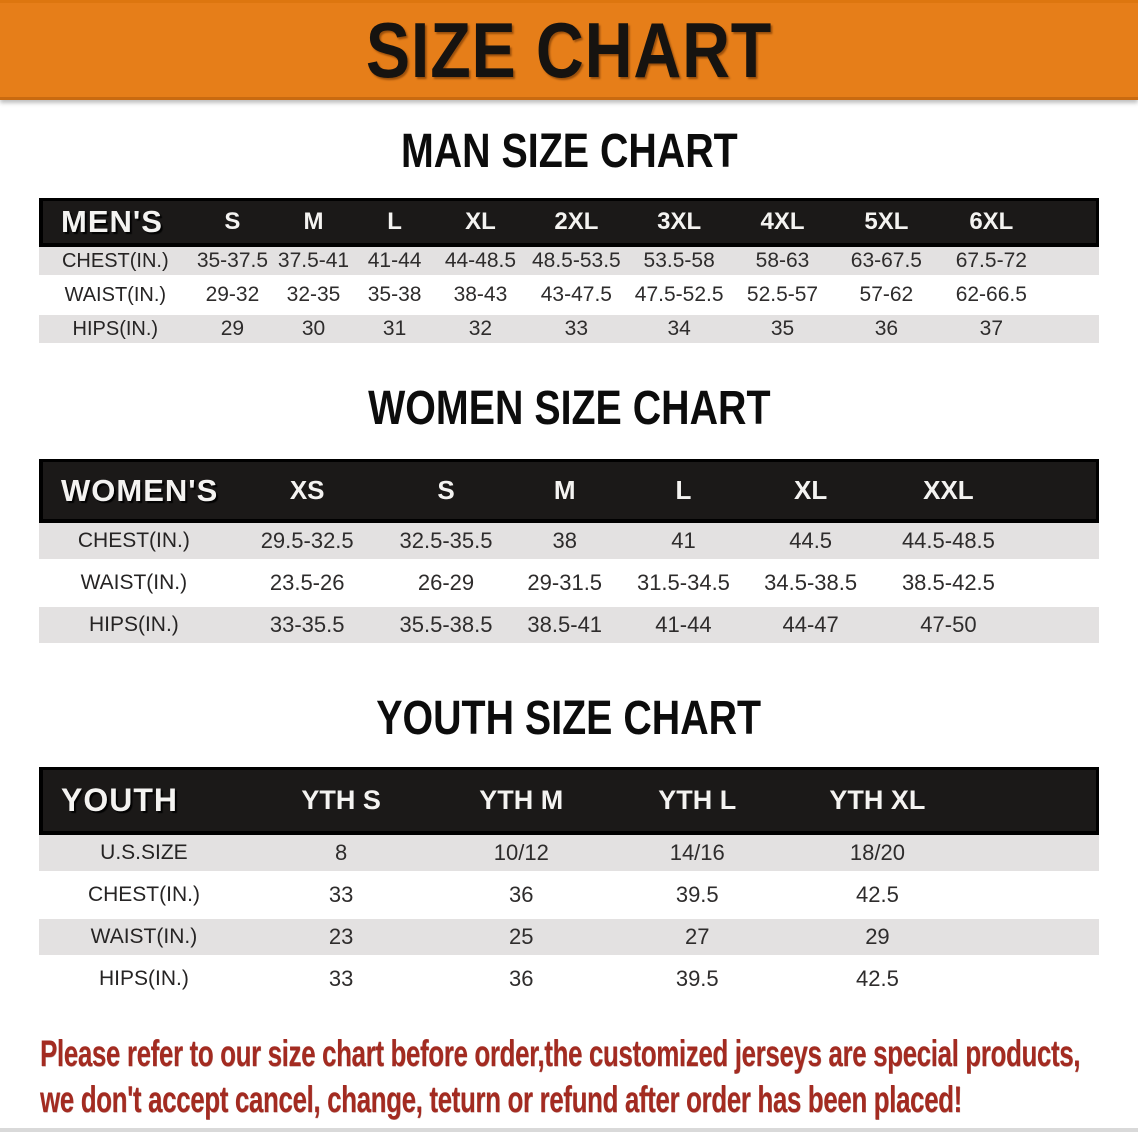 Image resolution: width=1138 pixels, height=1132 pixels. I want to click on youth-size-column-header: YTH S, so click(341, 801).